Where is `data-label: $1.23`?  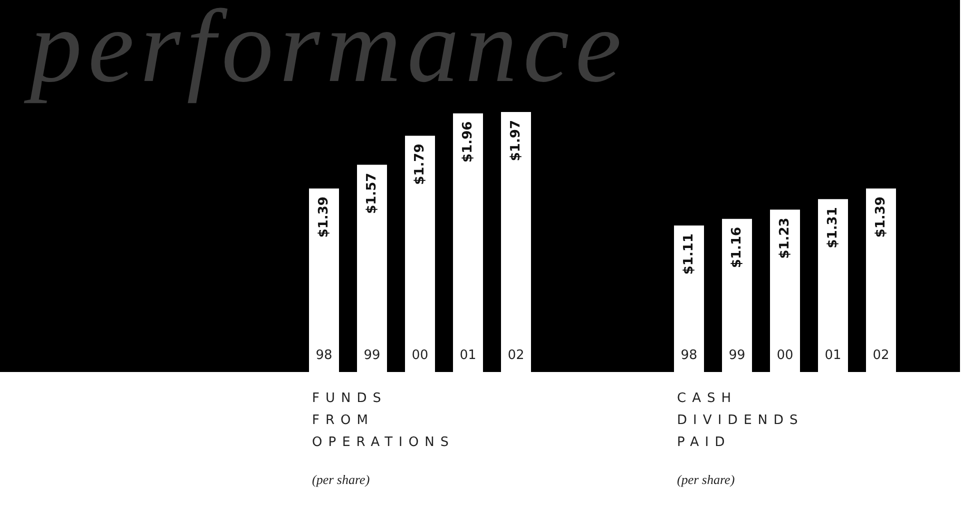
data-label: $1.23 is located at coordinates (785, 238).